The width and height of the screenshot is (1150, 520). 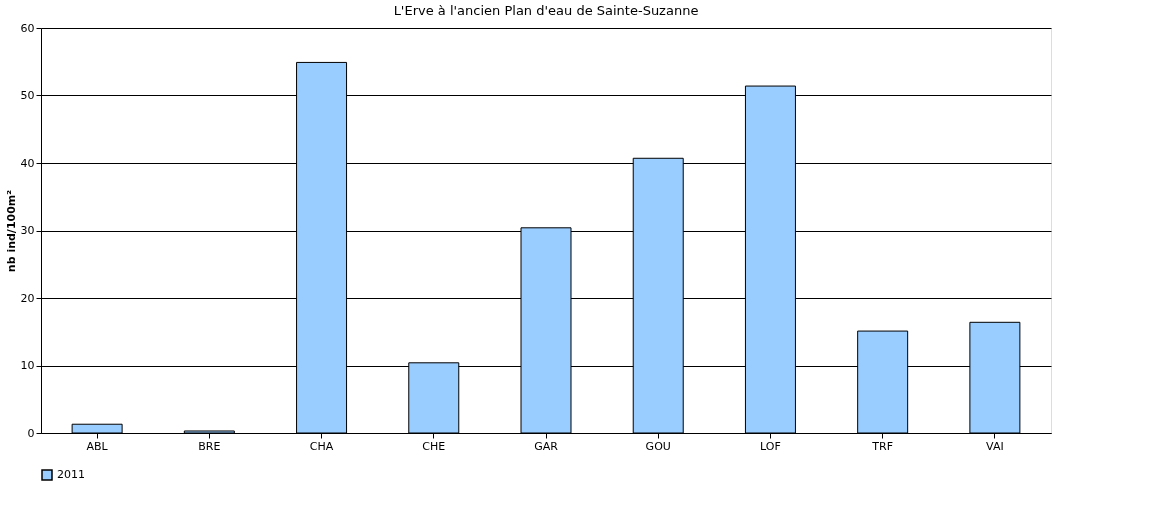 I want to click on x-tick-label: GAR, so click(x=546, y=446).